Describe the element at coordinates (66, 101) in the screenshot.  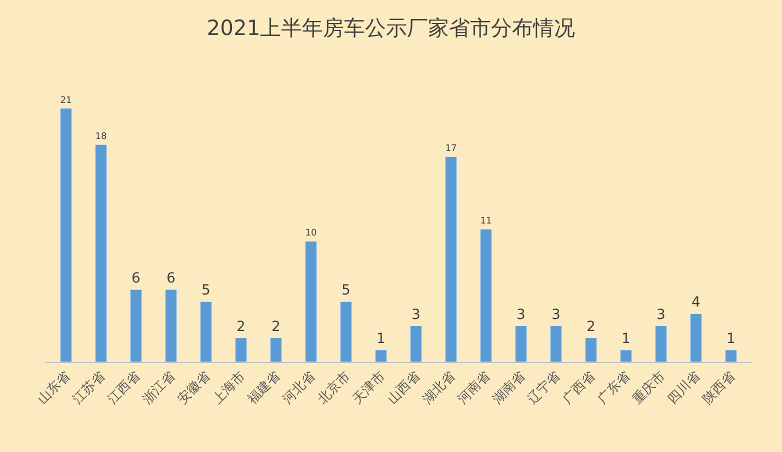
I see `data-label: 21` at that location.